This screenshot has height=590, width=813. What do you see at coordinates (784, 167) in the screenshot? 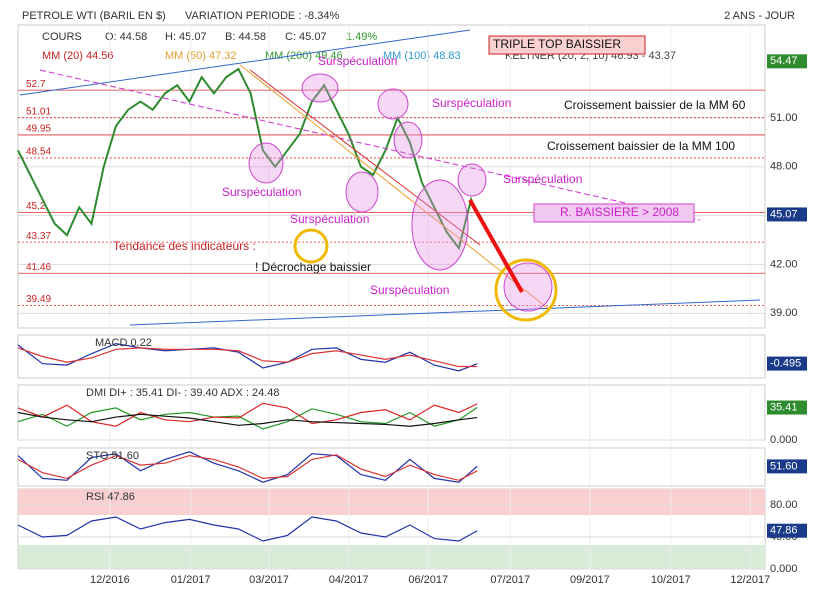
I see `y-tick-label: 48.00` at bounding box center [784, 167].